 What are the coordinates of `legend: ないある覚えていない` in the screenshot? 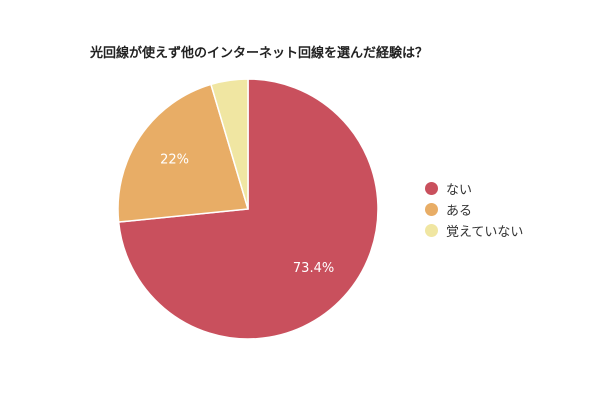 It's located at (474, 209).